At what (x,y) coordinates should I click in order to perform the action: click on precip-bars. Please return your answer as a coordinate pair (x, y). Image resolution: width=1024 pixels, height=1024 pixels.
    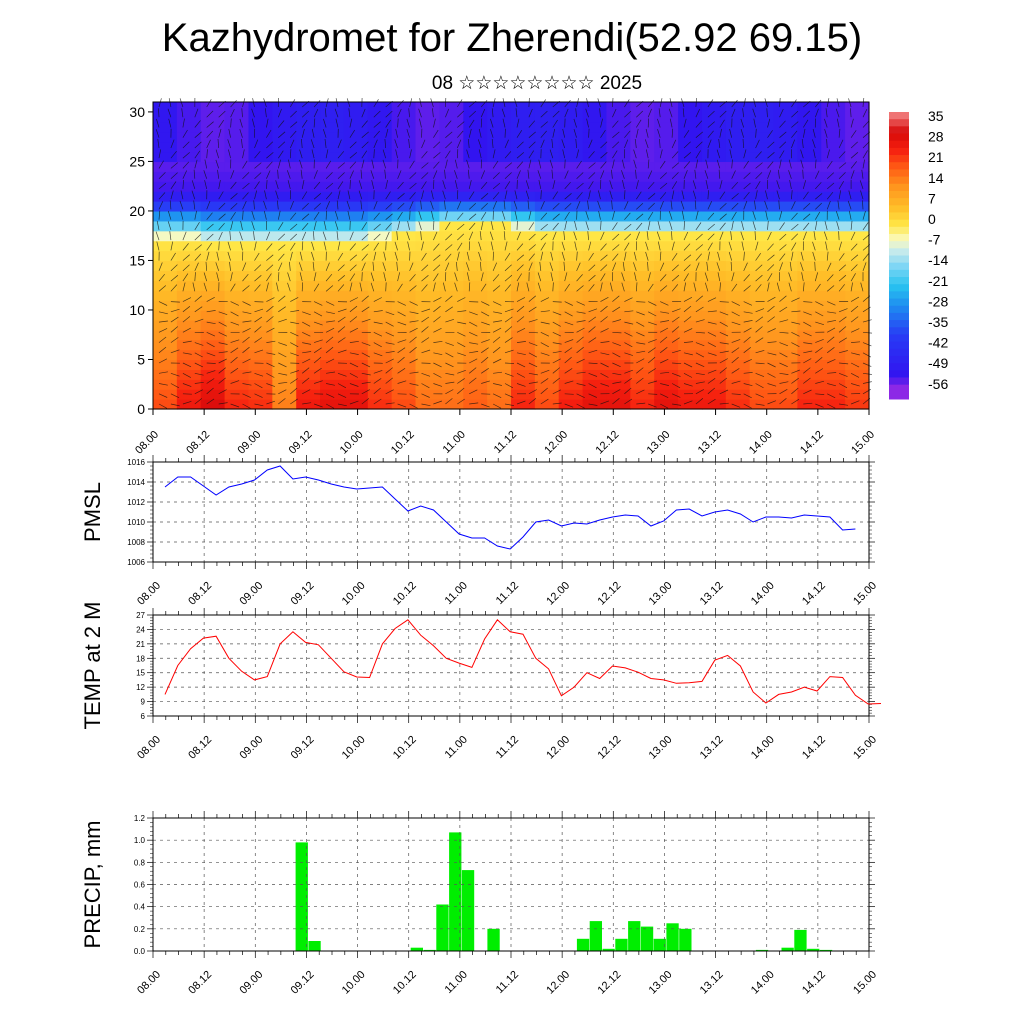
    Looking at the image, I should click on (564, 891).